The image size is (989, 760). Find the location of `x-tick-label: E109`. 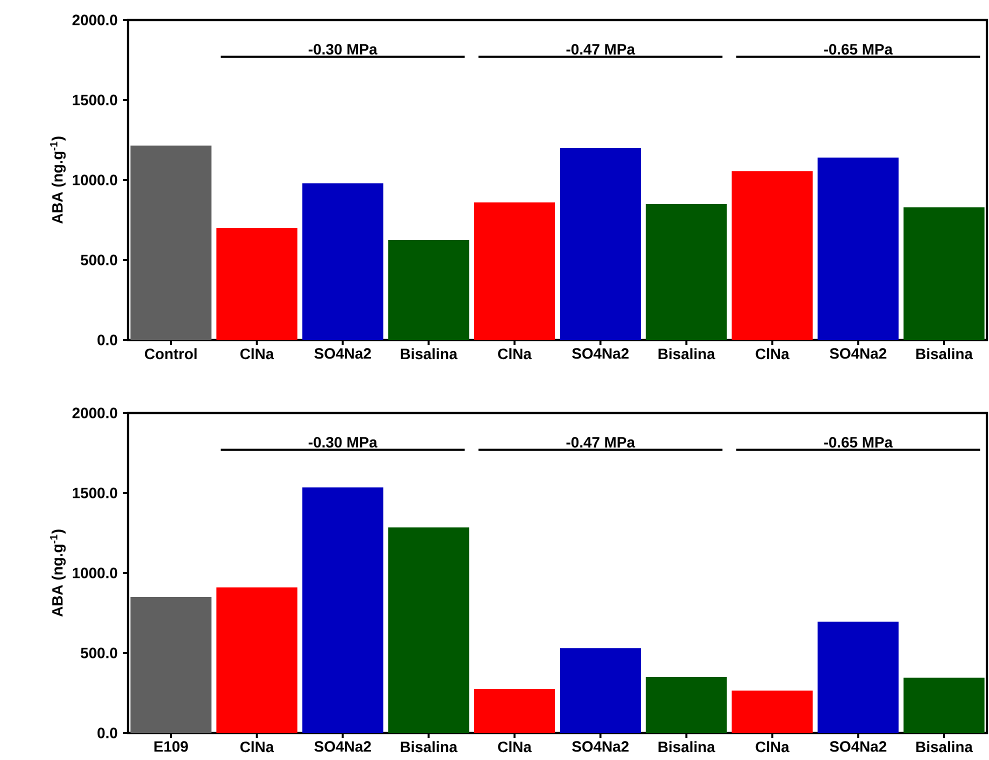

x-tick-label: E109 is located at coordinates (171, 746).